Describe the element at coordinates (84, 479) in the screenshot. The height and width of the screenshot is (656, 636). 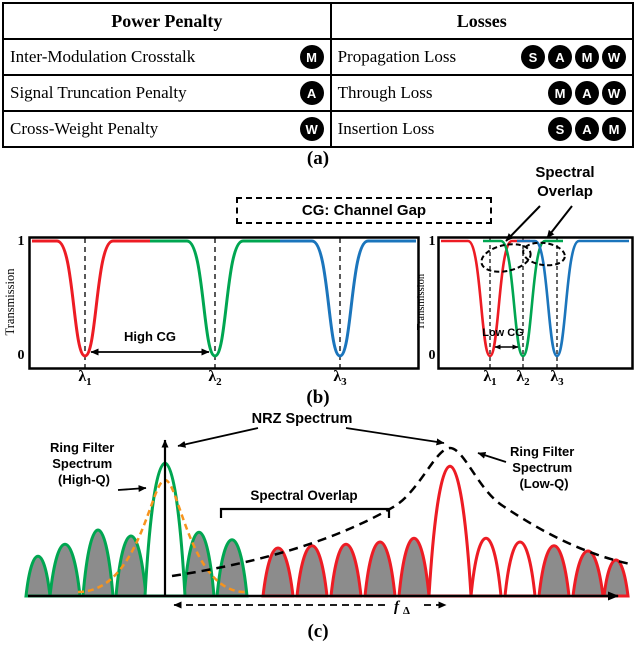
I see `high-q-line3: (High-Q)` at that location.